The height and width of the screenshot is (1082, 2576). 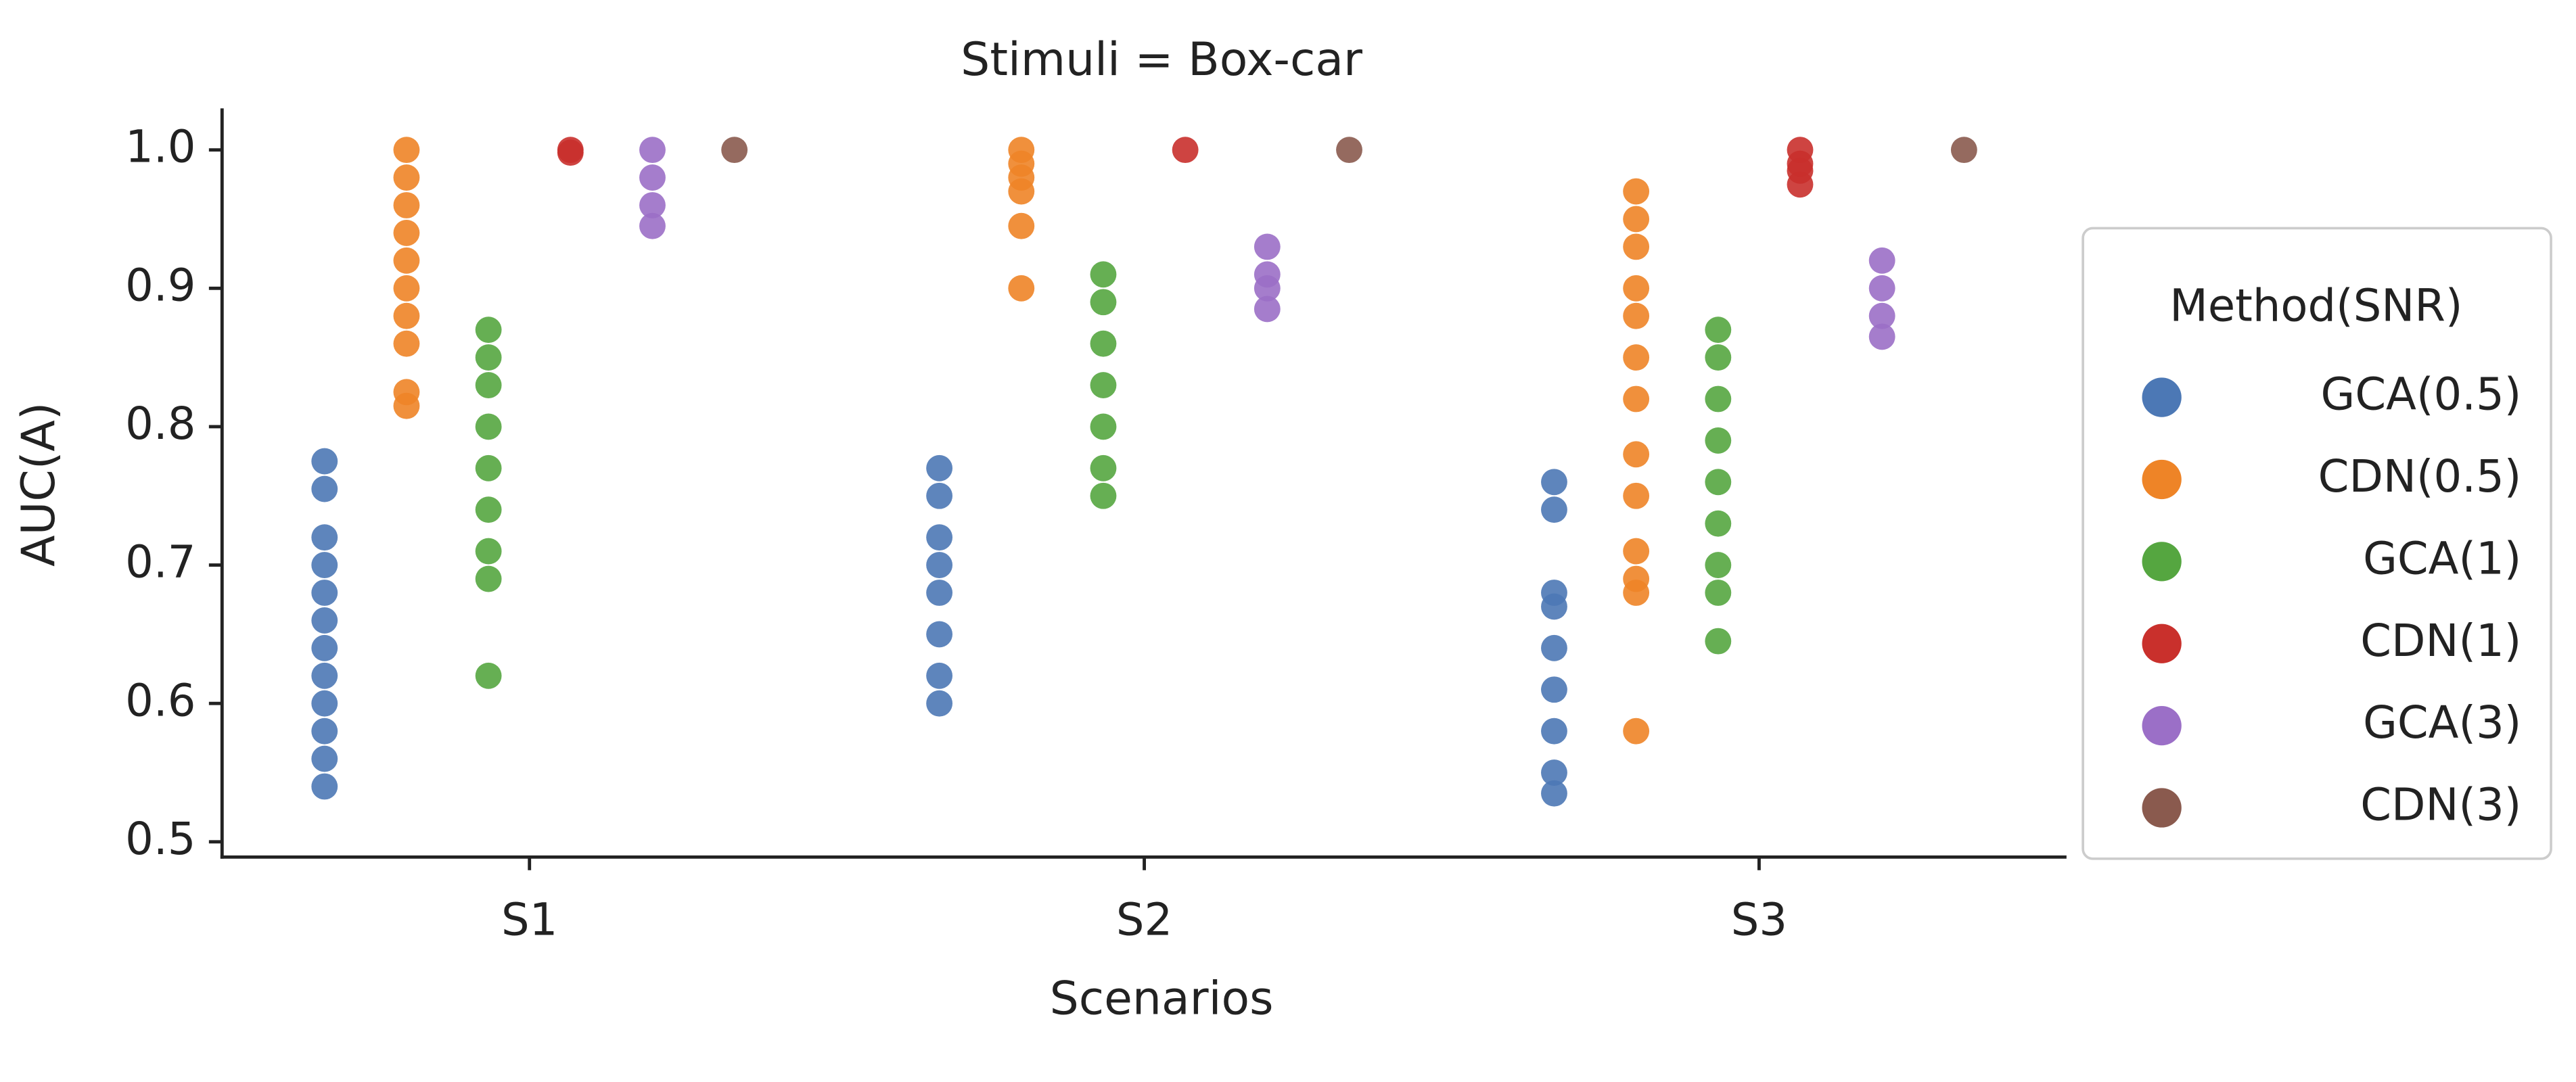 What do you see at coordinates (2317, 544) in the screenshot?
I see `legend-box` at bounding box center [2317, 544].